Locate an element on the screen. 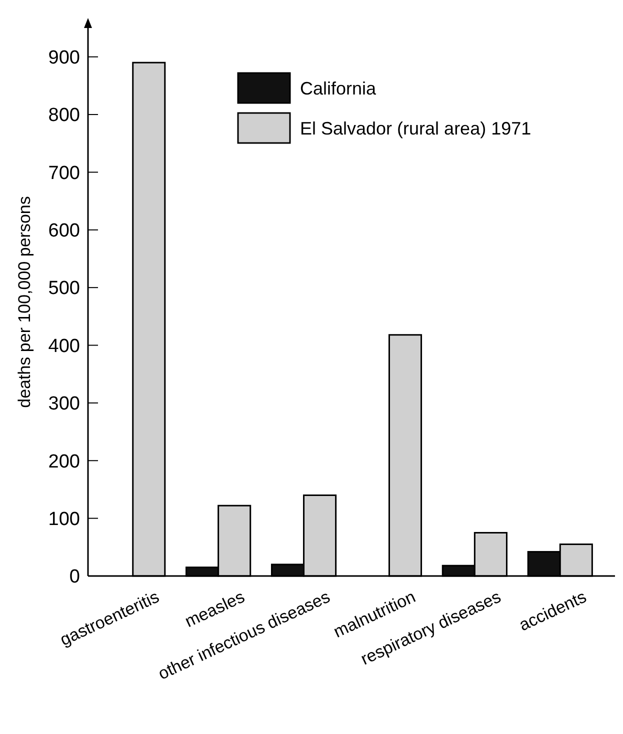  y-tick-label: 200 is located at coordinates (64, 461).